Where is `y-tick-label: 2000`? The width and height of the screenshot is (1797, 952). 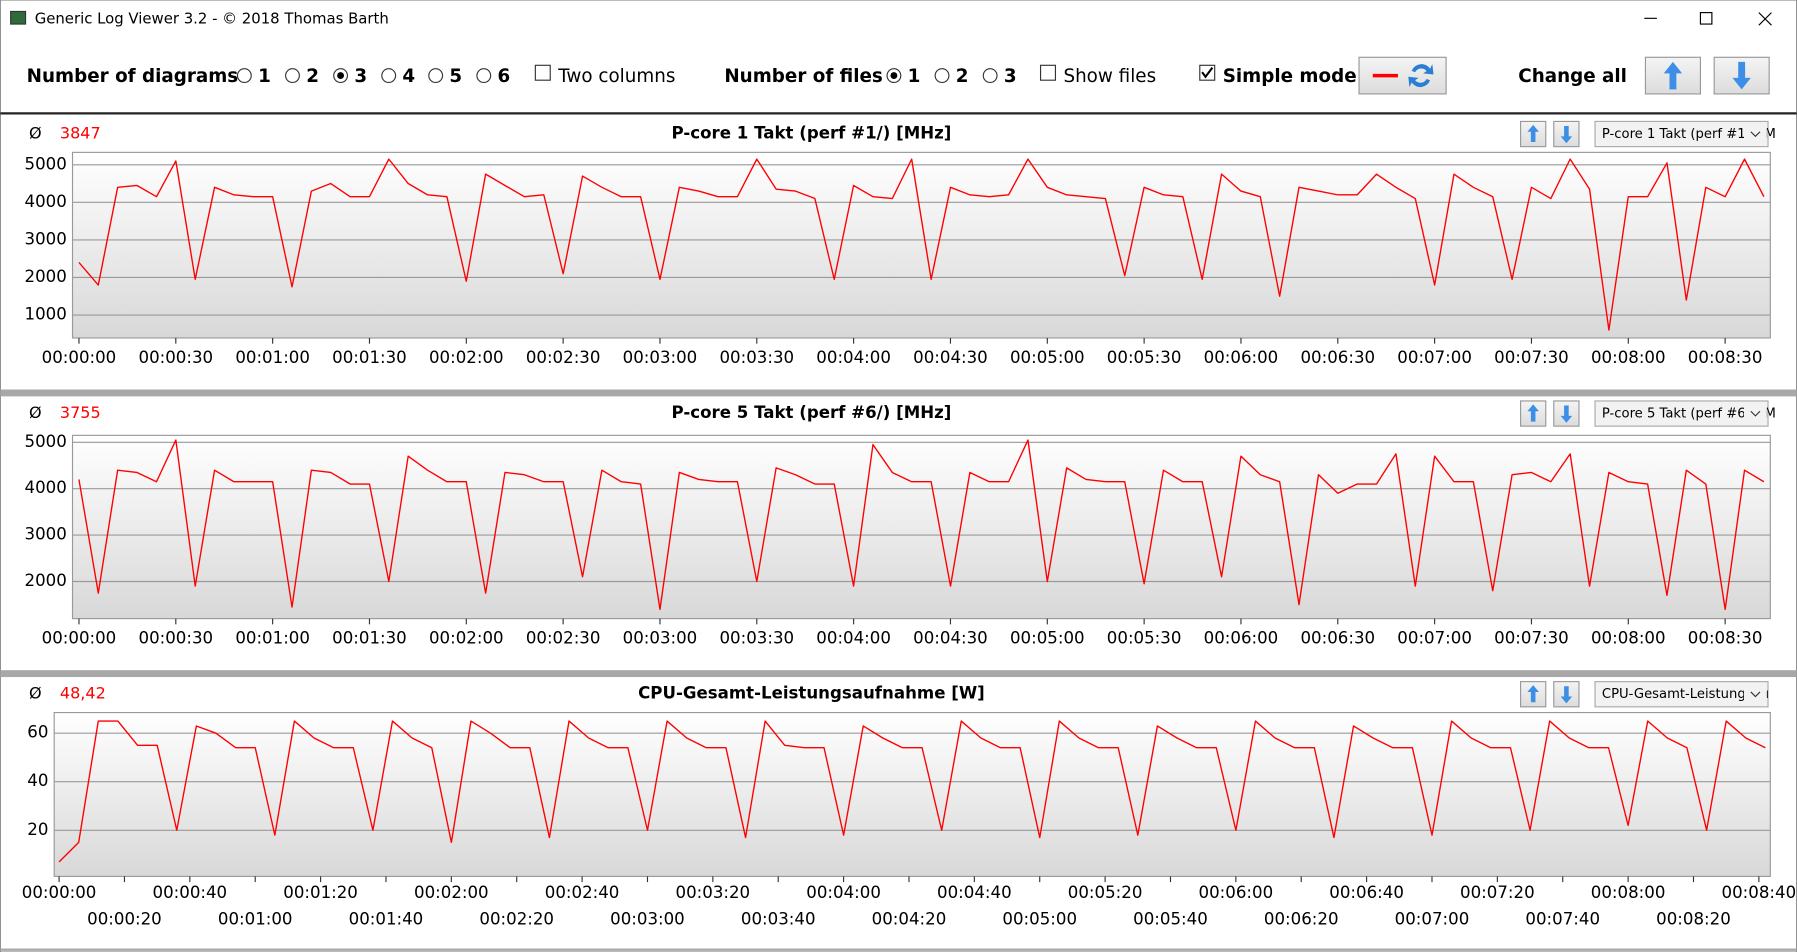 y-tick-label: 2000 is located at coordinates (46, 580).